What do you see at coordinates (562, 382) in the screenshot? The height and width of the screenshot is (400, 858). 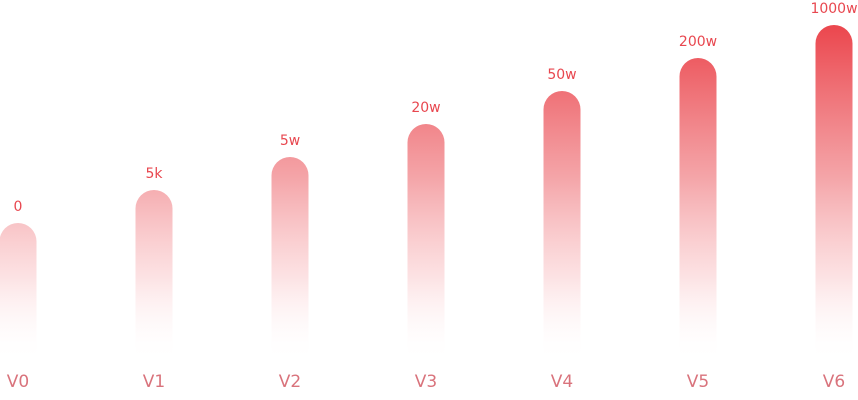 I see `level-label: V4` at bounding box center [562, 382].